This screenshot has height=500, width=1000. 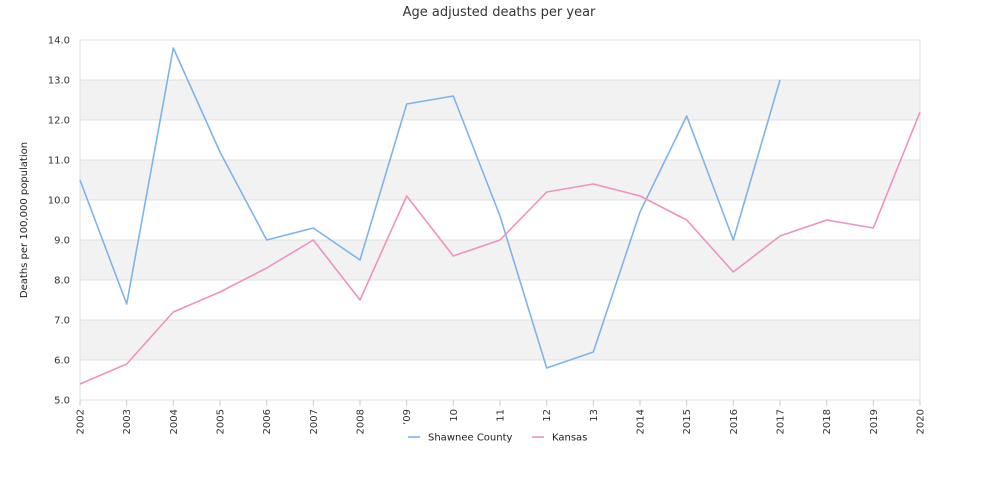 What do you see at coordinates (314, 421) in the screenshot?
I see `x-tick-label: 2007` at bounding box center [314, 421].